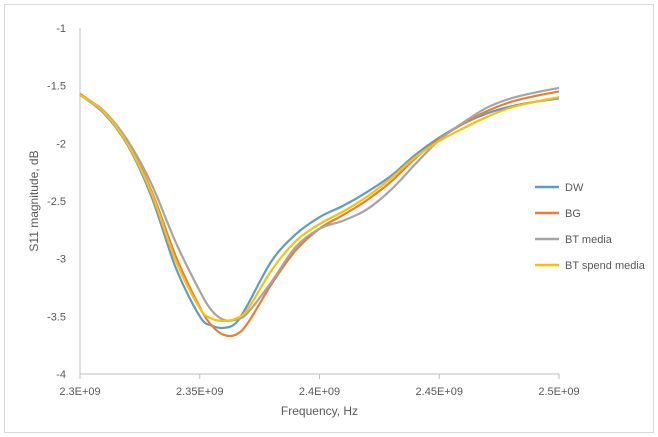 Image resolution: width=658 pixels, height=437 pixels. I want to click on y-axis-title: S11 magnitude, dB, so click(34, 200).